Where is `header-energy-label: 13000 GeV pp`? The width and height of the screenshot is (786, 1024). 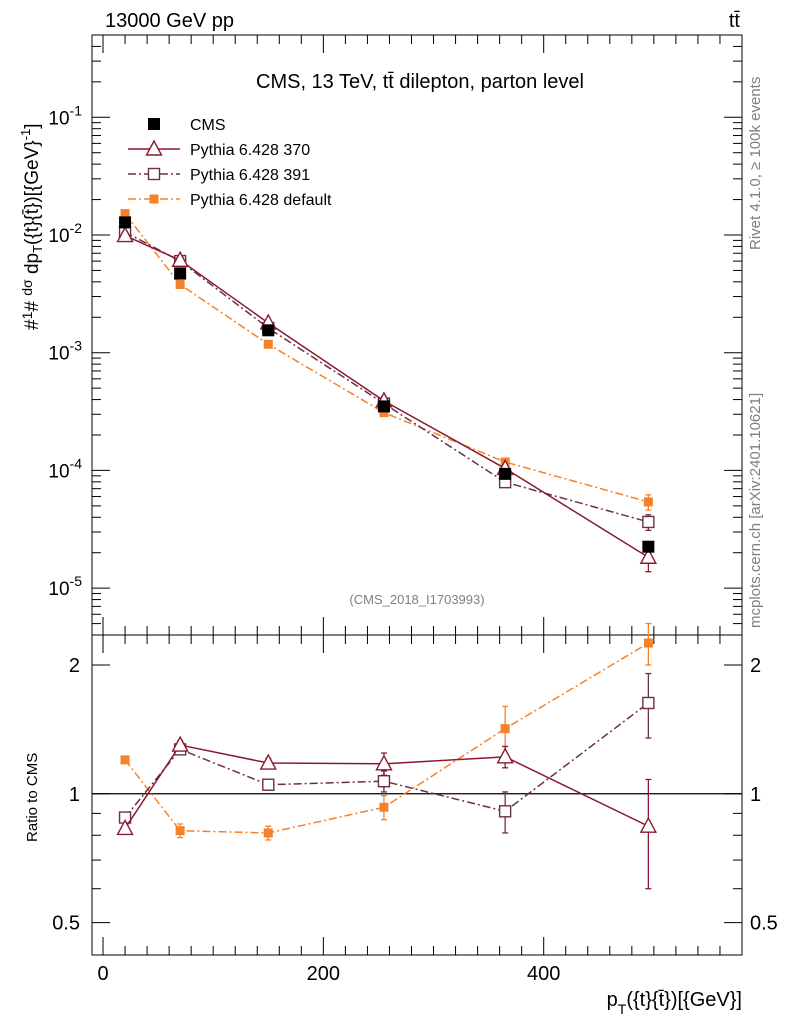
header-energy-label: 13000 GeV pp is located at coordinates (169, 21).